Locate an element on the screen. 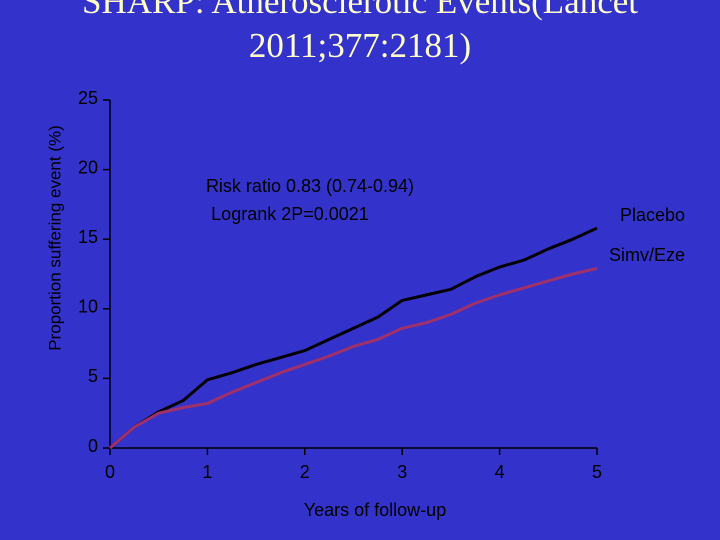 Image resolution: width=720 pixels, height=540 pixels. x-axis-label: Years of follow-up is located at coordinates (375, 510).